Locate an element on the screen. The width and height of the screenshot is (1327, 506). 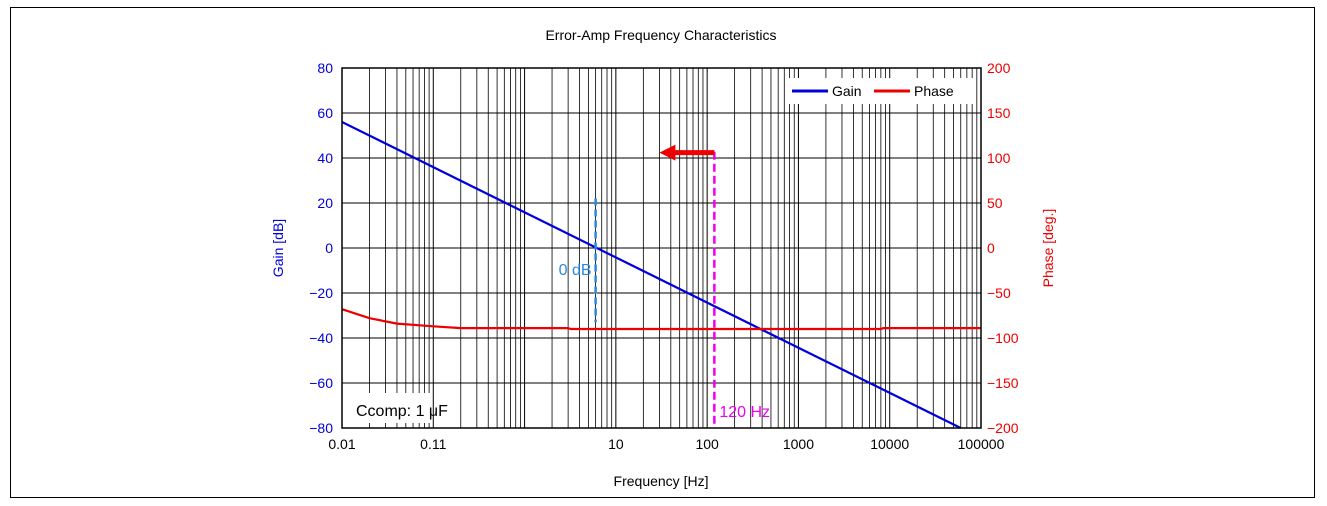
x-tick-label: 1000 is located at coordinates (798, 444).